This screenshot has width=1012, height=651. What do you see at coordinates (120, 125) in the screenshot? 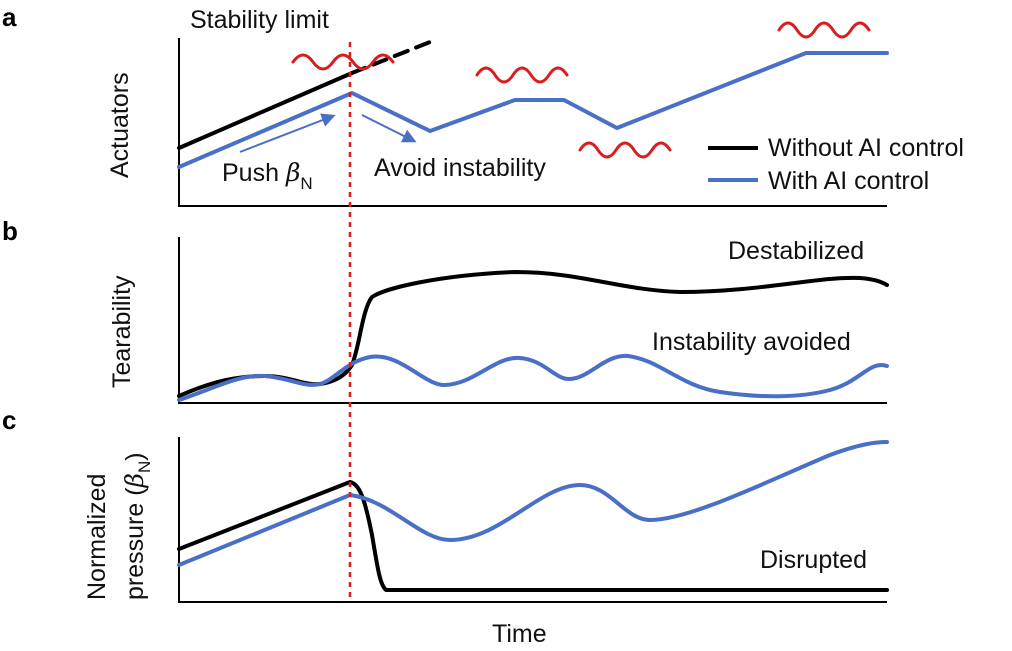
I see `actuators-axis-label: Actuators` at bounding box center [120, 125].